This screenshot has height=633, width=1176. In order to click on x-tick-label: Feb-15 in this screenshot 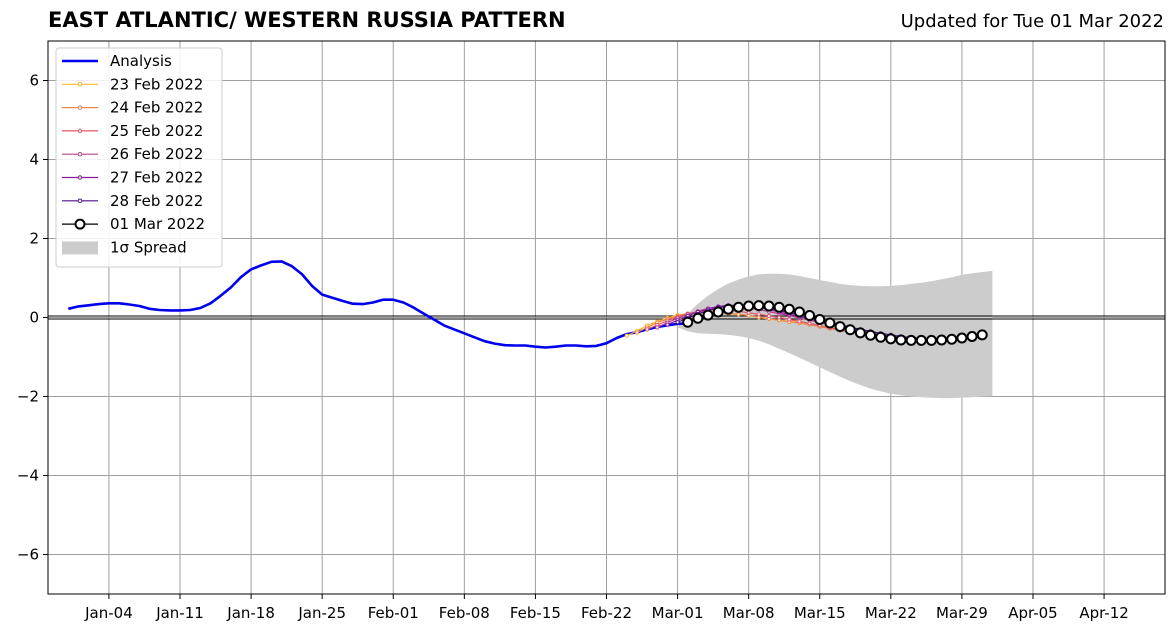, I will do `click(535, 613)`.